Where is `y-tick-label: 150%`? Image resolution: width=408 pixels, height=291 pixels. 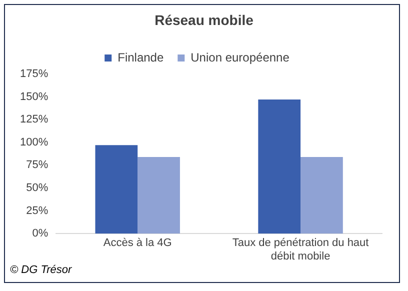 y-tick-label: 150% is located at coordinates (34, 96).